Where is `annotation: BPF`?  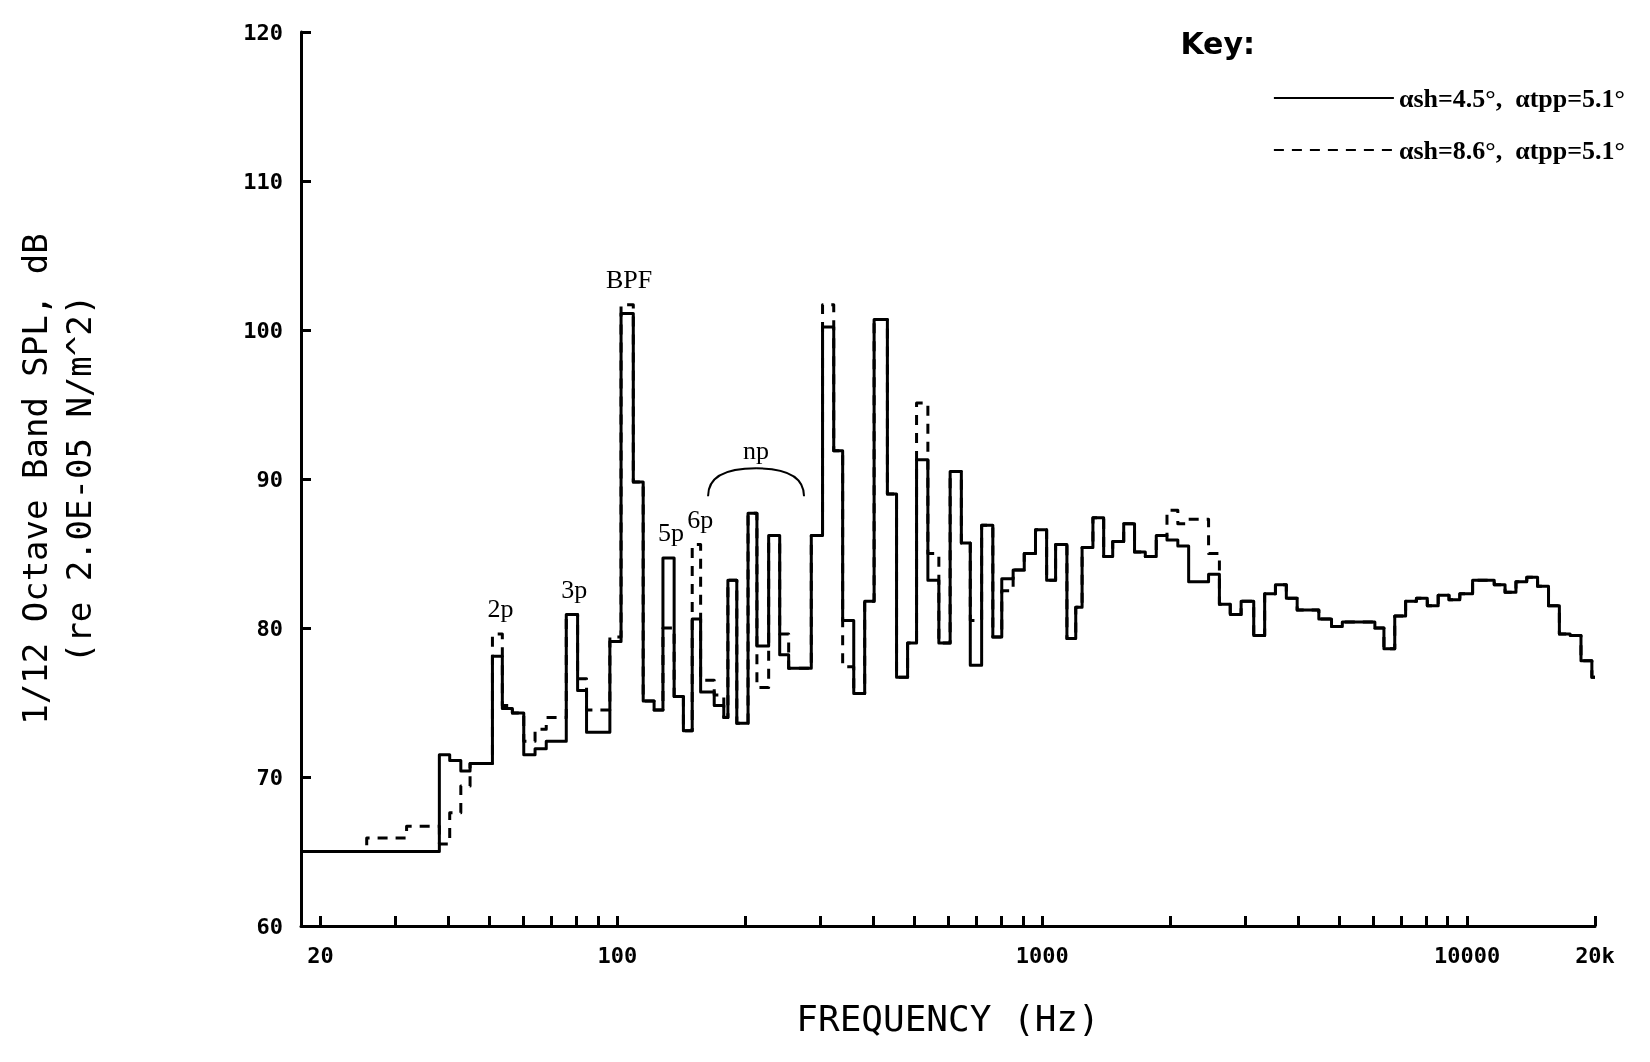
annotation: BPF is located at coordinates (629, 280).